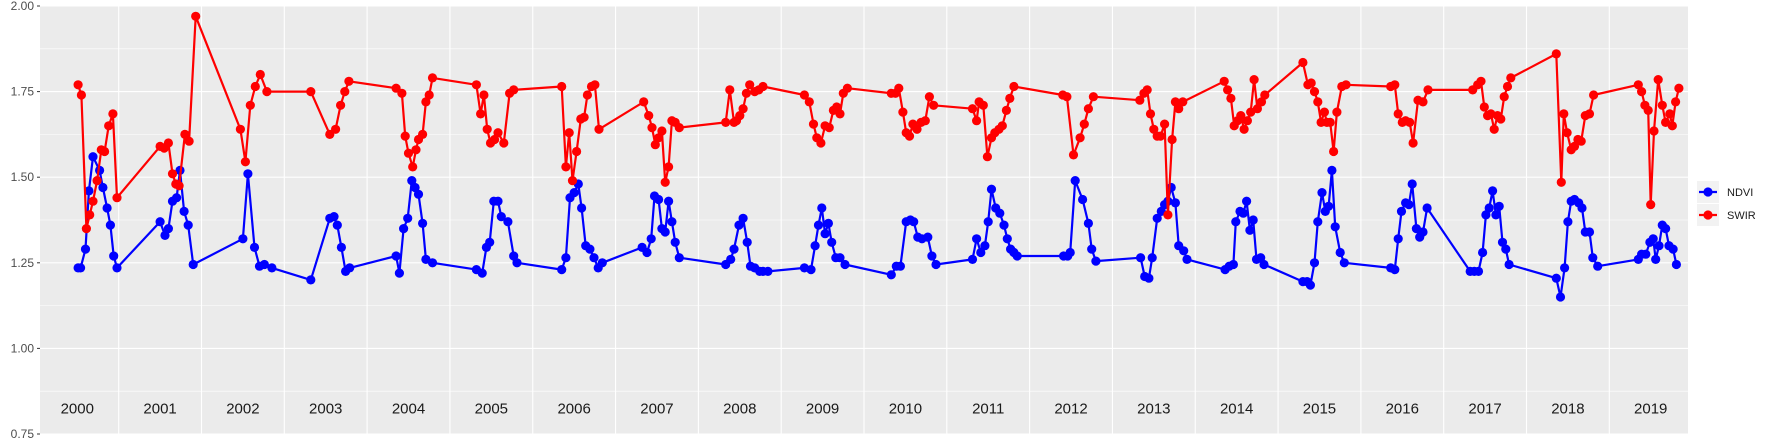  I want to click on y-axis: 0.75 1.00 1.25 1.50 1.75 2.00, so click(25, 220).